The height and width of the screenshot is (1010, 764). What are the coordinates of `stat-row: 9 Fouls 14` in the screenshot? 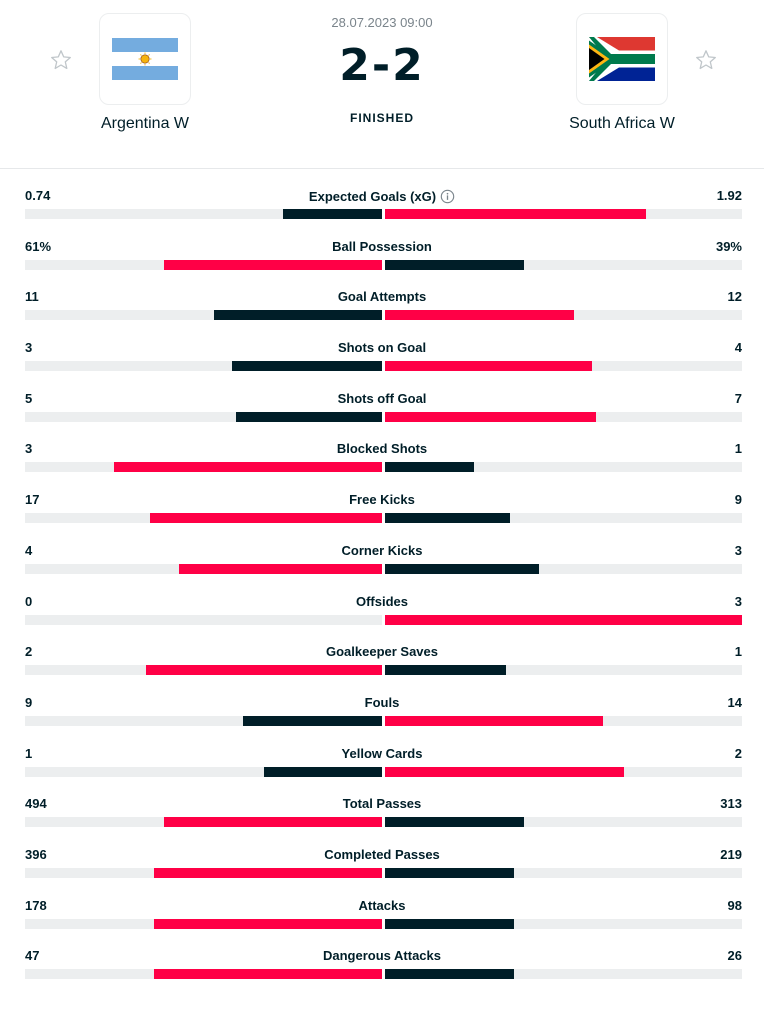 It's located at (382, 717).